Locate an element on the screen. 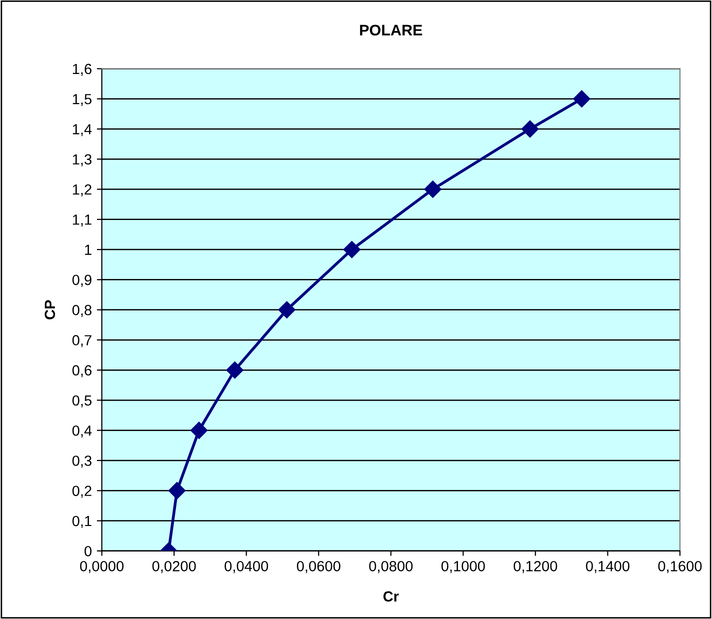 This screenshot has width=712, height=619. y-tick-label: 0,4 is located at coordinates (82, 431).